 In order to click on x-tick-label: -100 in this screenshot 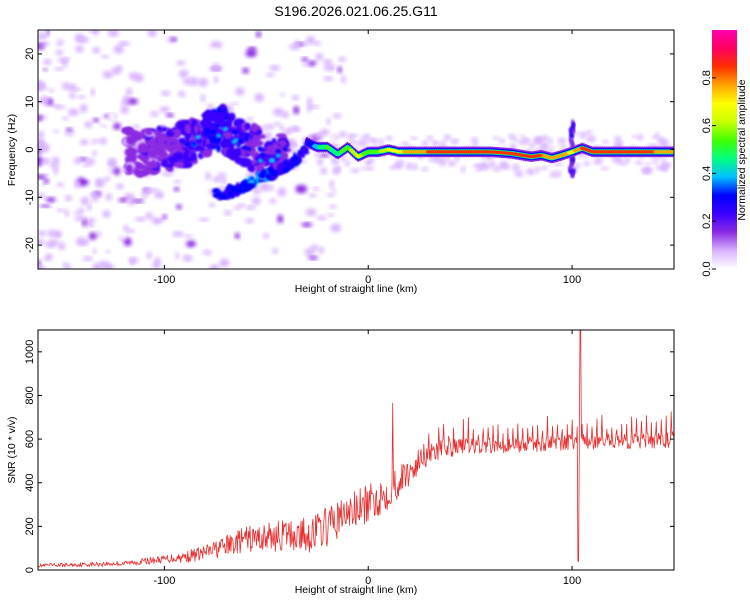, I will do `click(164, 280)`.